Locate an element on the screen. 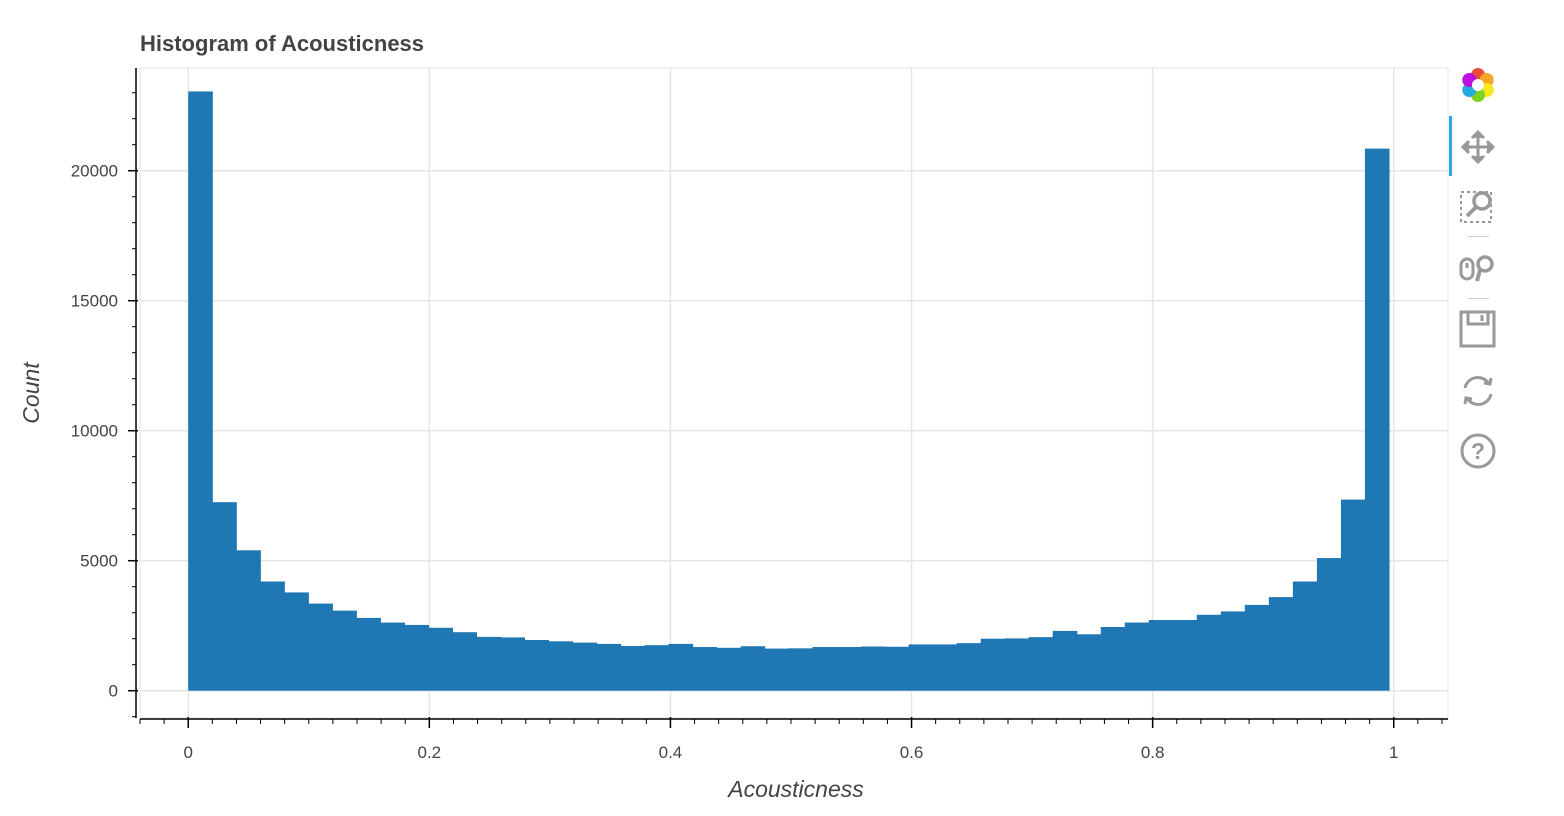 This screenshot has height=816, width=1564. y-tick-label: 10000 is located at coordinates (94, 431).